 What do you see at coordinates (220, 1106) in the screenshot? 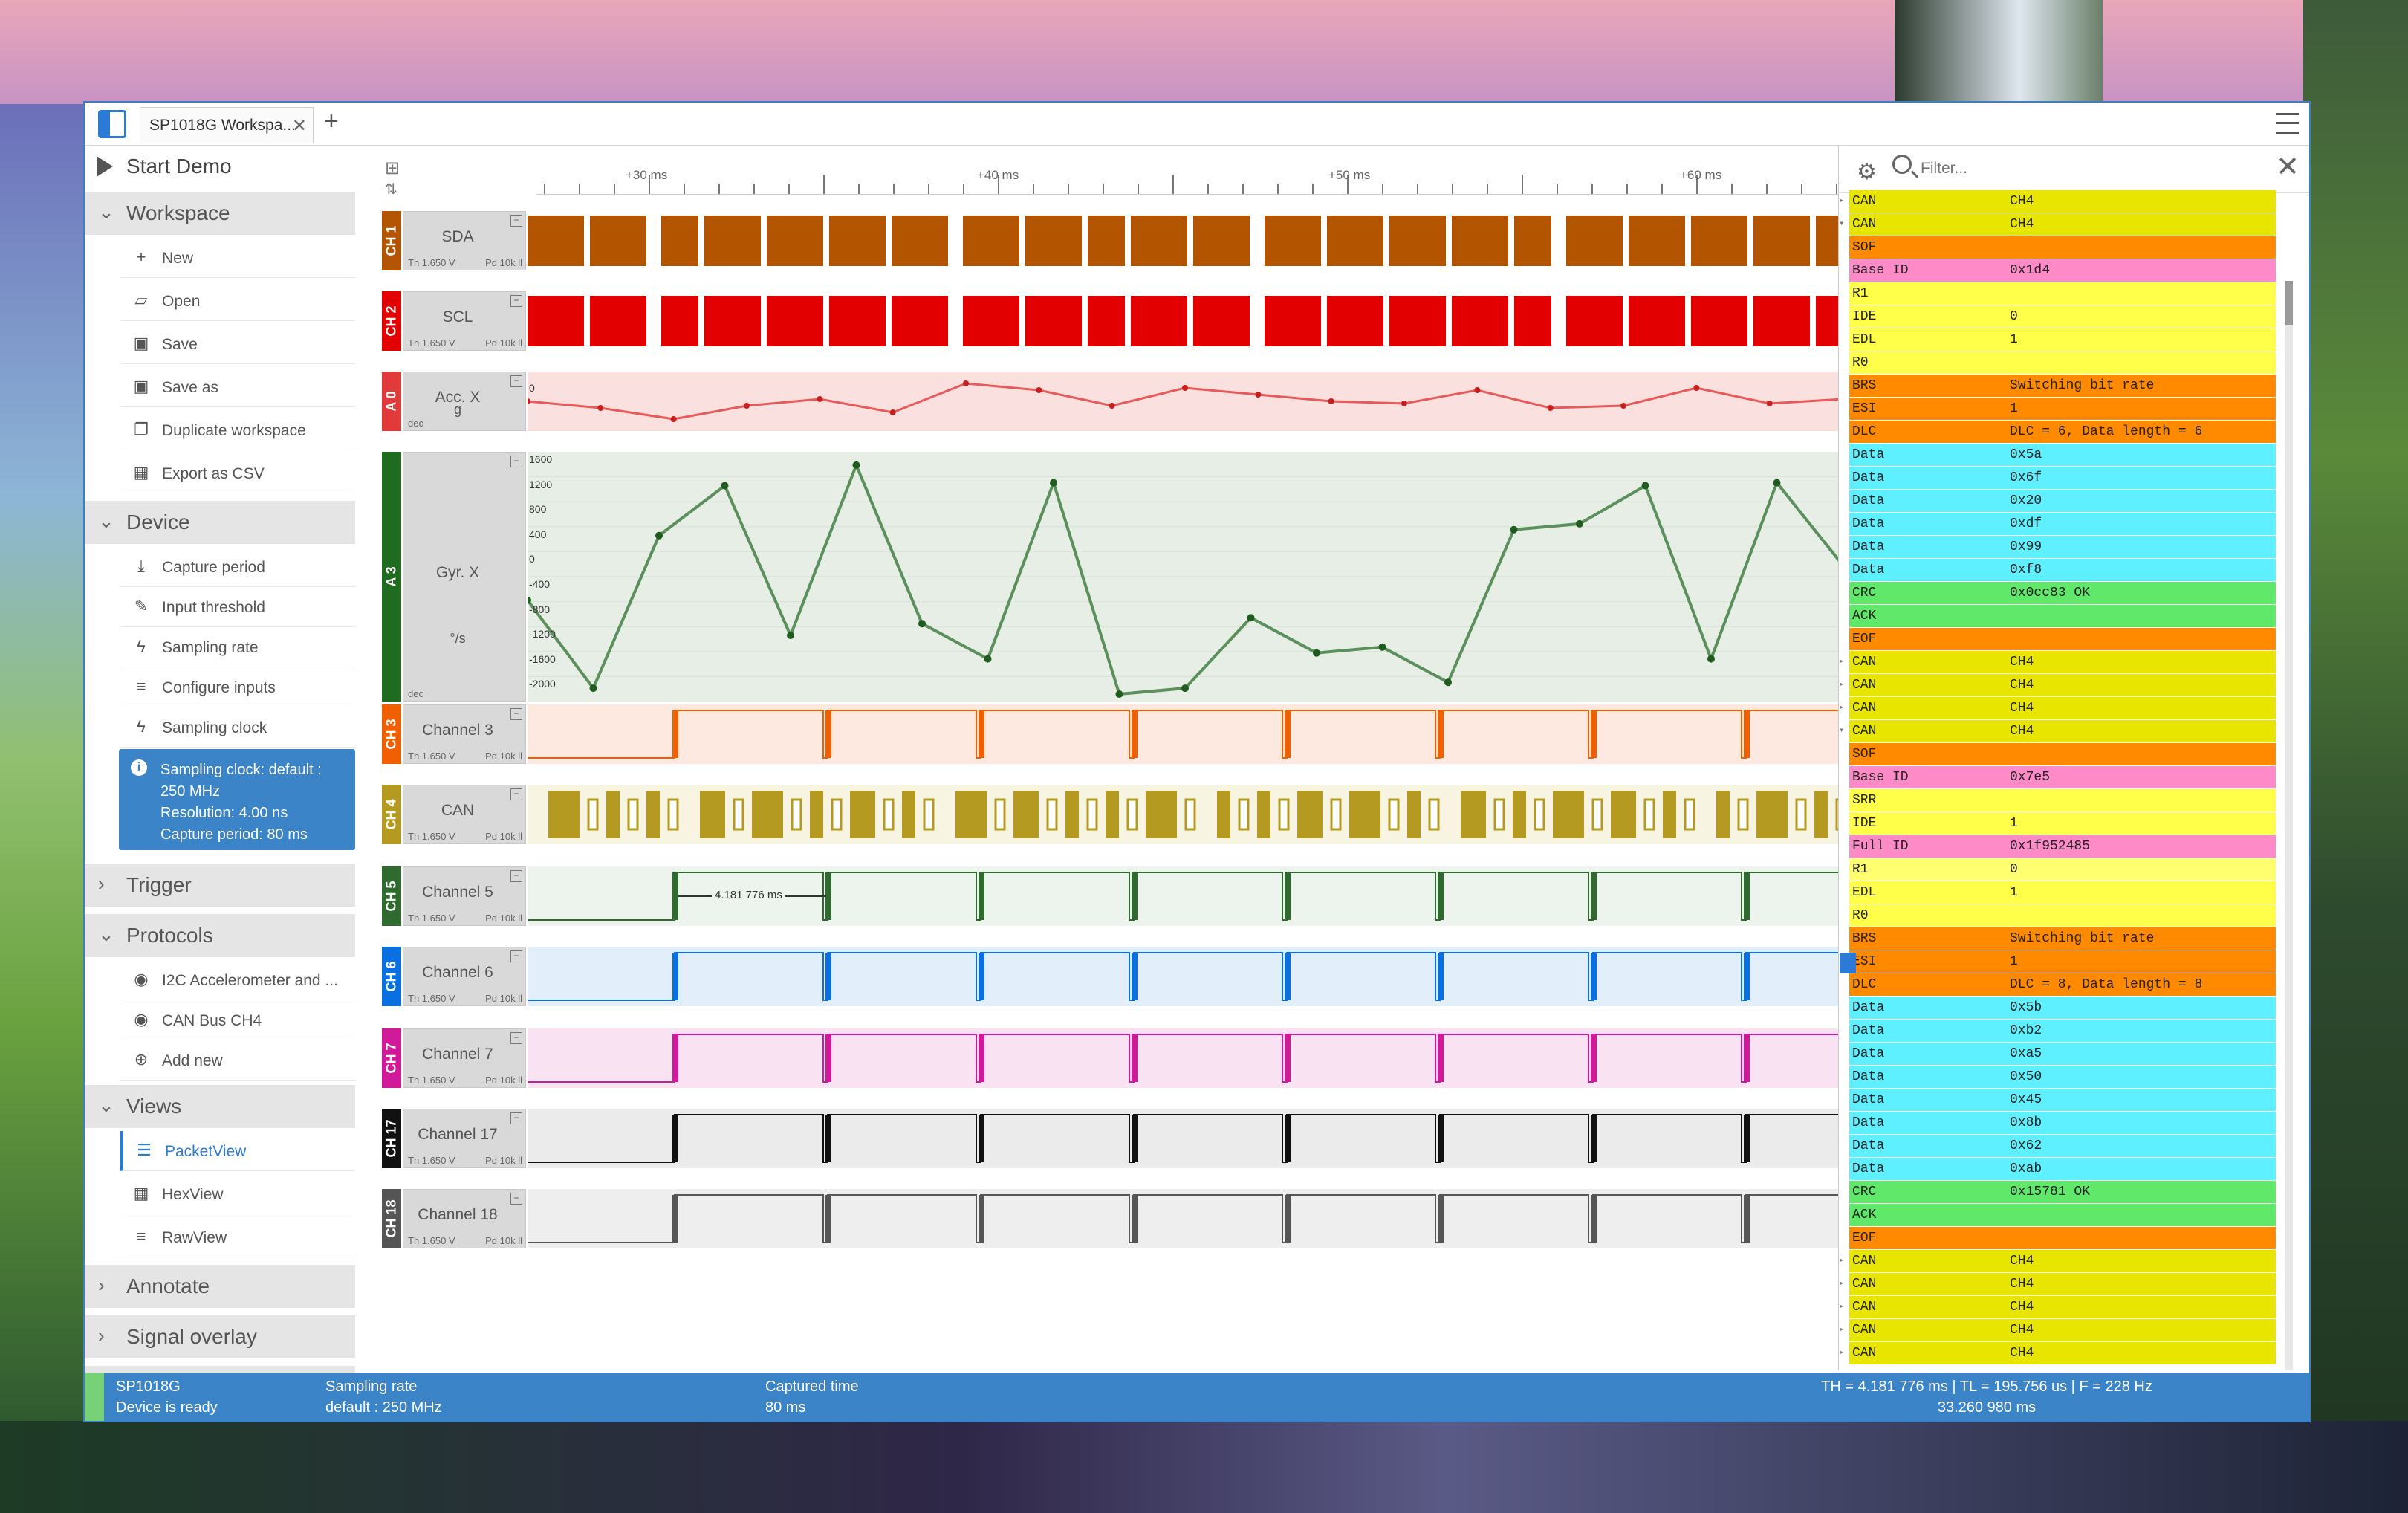
I see `section-views: ⌄ Views` at bounding box center [220, 1106].